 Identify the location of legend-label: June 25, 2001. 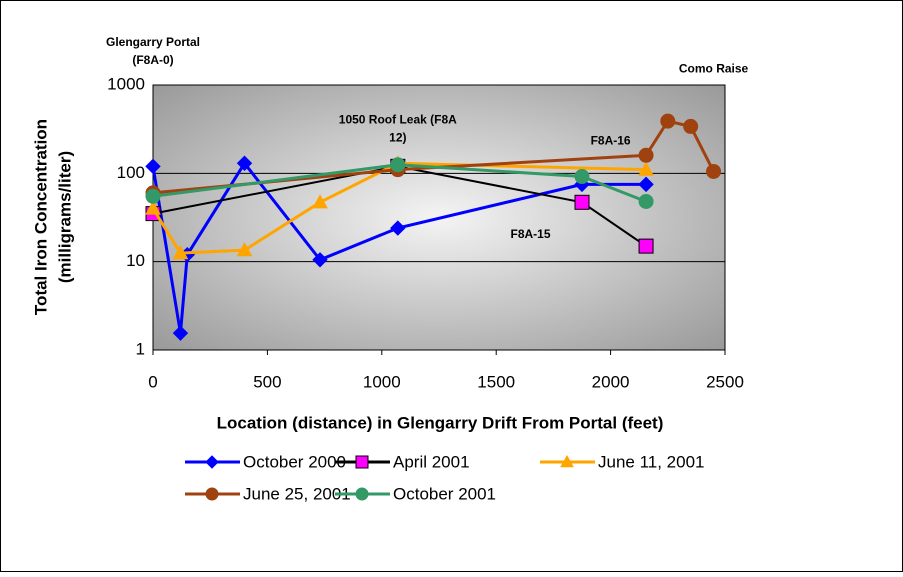
(297, 493).